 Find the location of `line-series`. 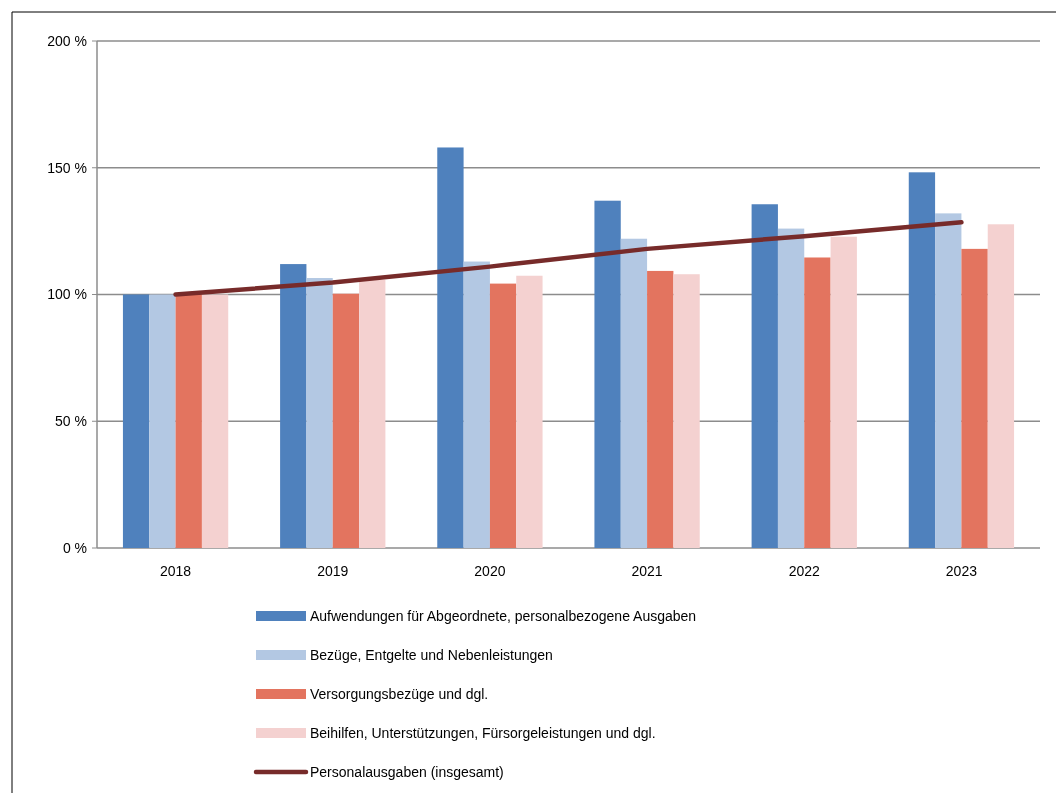

line-series is located at coordinates (568, 258).